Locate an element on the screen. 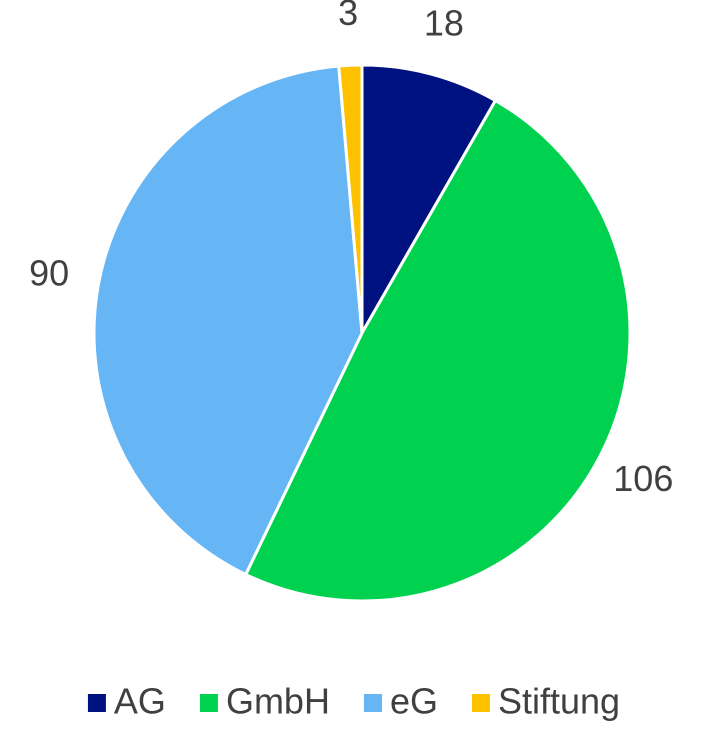 Image resolution: width=708 pixels, height=732 pixels. legend-label: Stiftung is located at coordinates (559, 701).